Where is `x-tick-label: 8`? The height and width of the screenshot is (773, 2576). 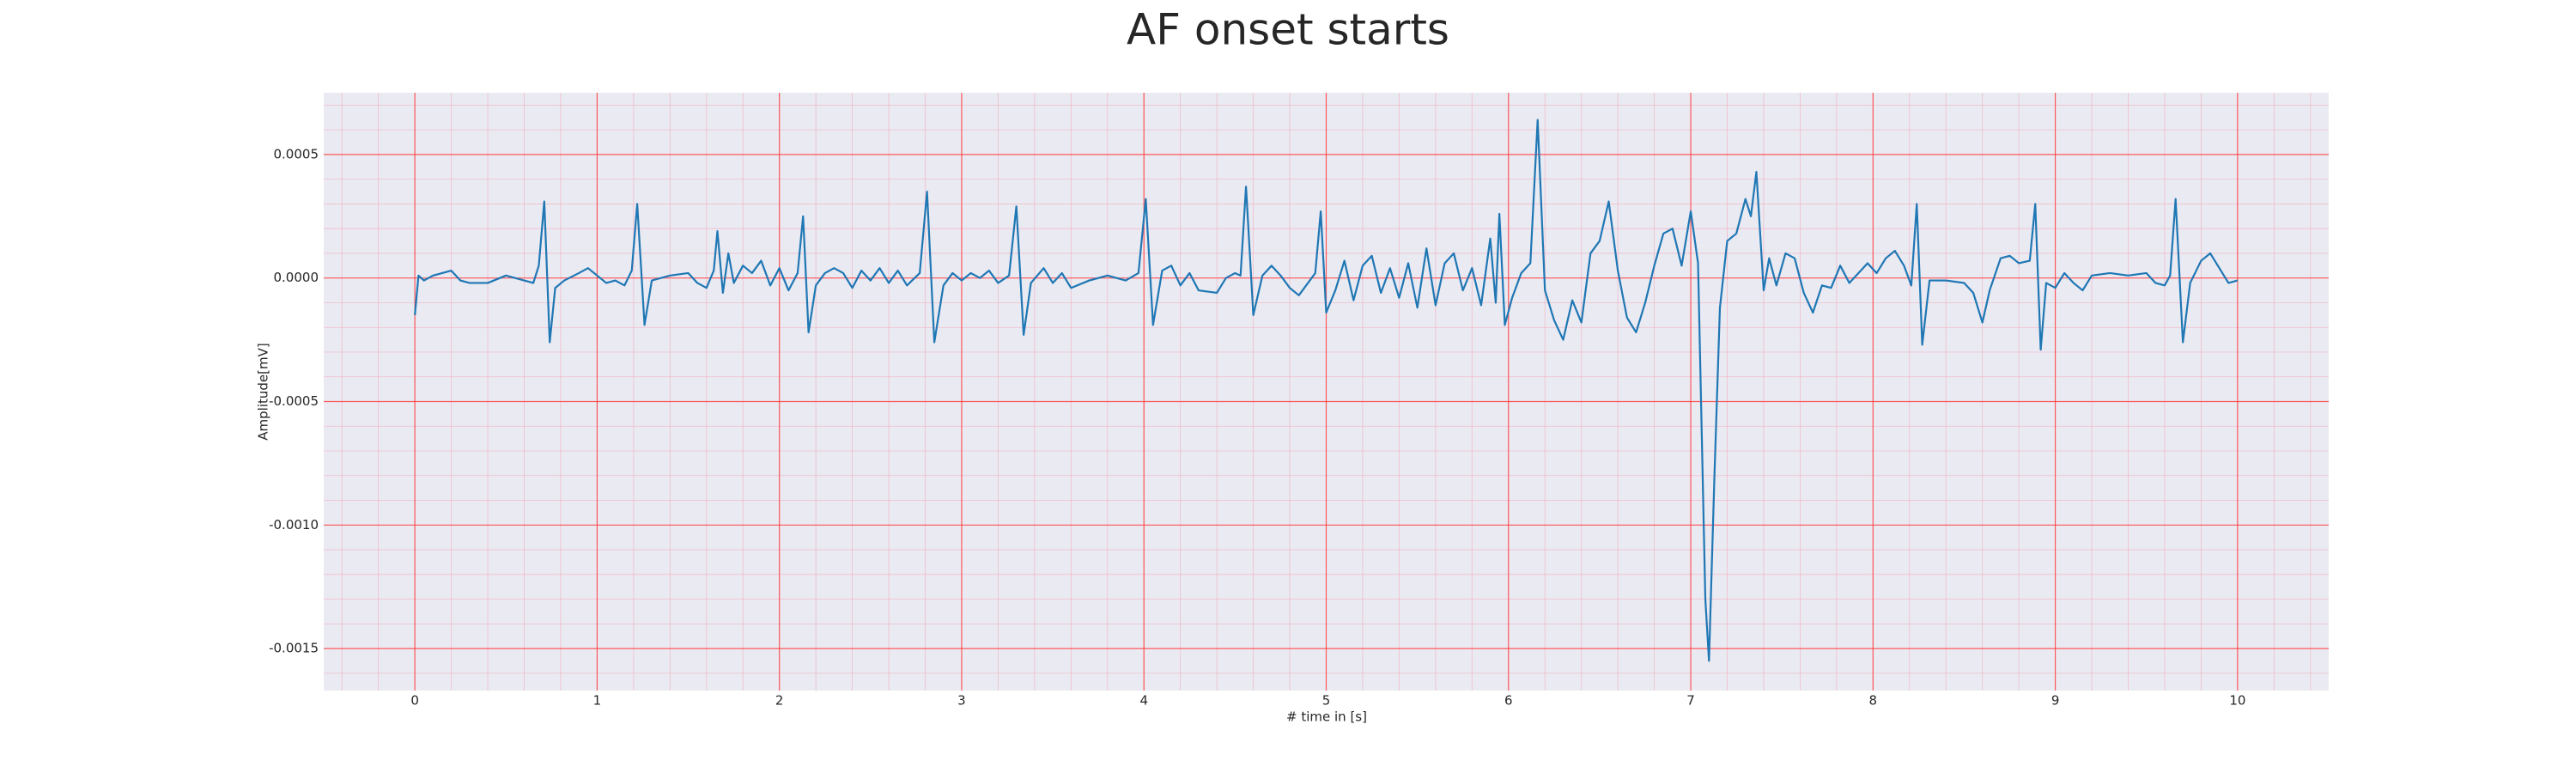 x-tick-label: 8 is located at coordinates (1873, 701).